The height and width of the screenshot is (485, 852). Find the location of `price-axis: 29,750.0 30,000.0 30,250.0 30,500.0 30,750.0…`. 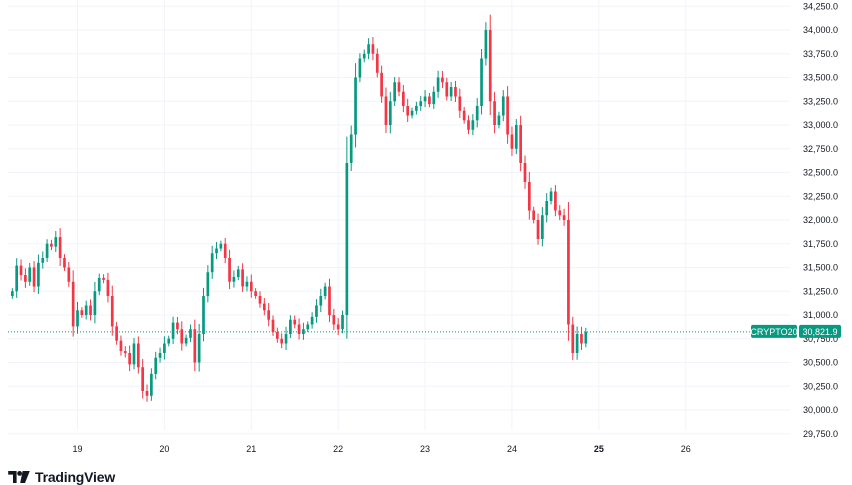

price-axis: 29,750.0 30,000.0 30,250.0 30,500.0 30,750.0… is located at coordinates (820, 220).